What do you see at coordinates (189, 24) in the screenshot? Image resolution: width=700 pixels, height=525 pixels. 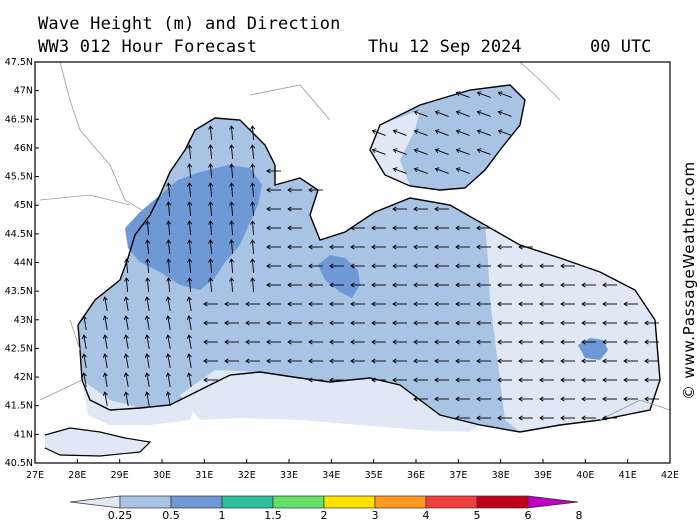 I see `map-title: Wave Height (m) and Direction` at bounding box center [189, 24].